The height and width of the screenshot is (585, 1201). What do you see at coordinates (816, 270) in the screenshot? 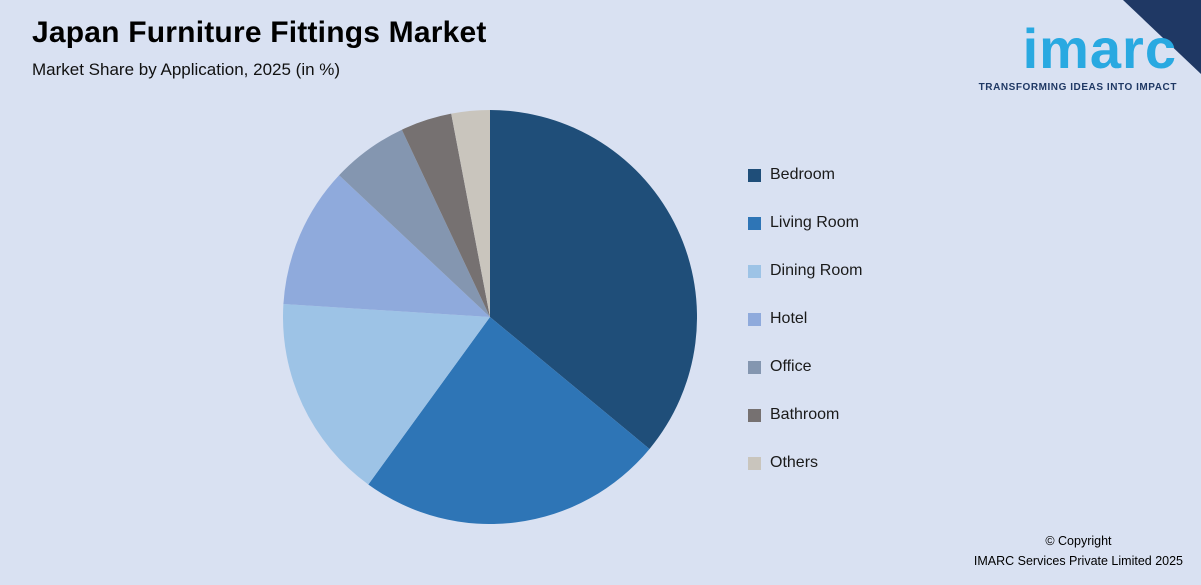
I see `legend-label: Dining Room` at bounding box center [816, 270].